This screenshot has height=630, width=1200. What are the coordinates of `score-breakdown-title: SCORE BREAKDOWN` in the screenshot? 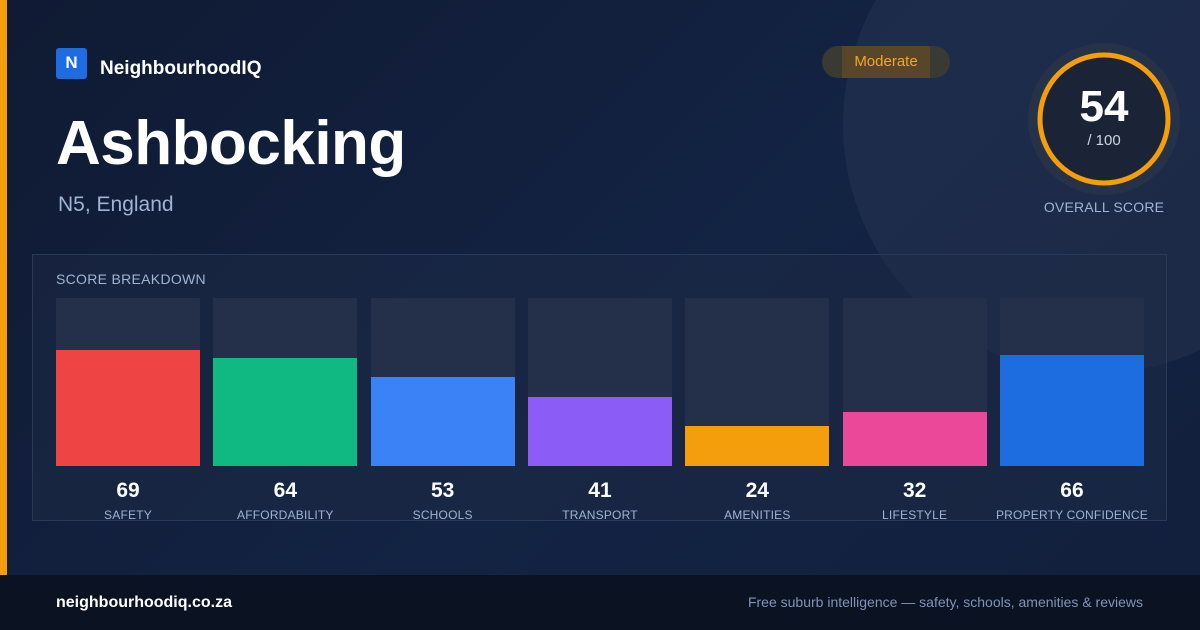 It's located at (131, 279).